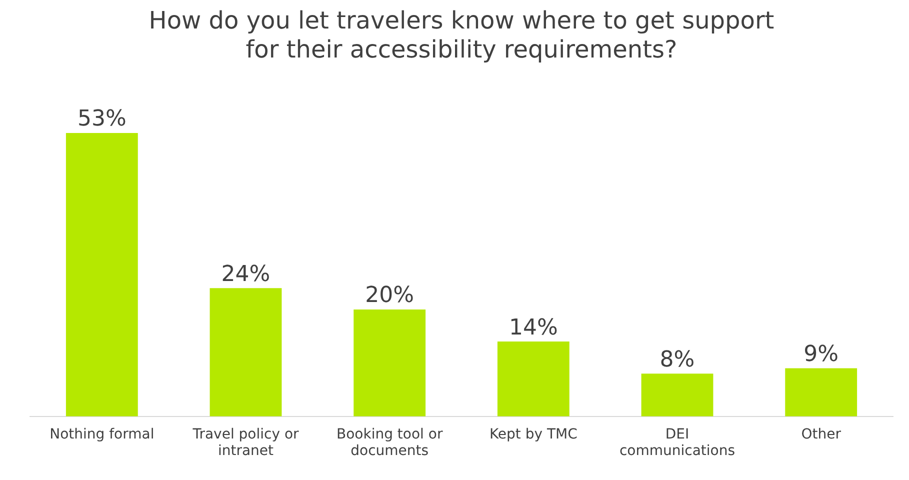  Describe the element at coordinates (821, 434) in the screenshot. I see `x-tick-label: Other` at that location.